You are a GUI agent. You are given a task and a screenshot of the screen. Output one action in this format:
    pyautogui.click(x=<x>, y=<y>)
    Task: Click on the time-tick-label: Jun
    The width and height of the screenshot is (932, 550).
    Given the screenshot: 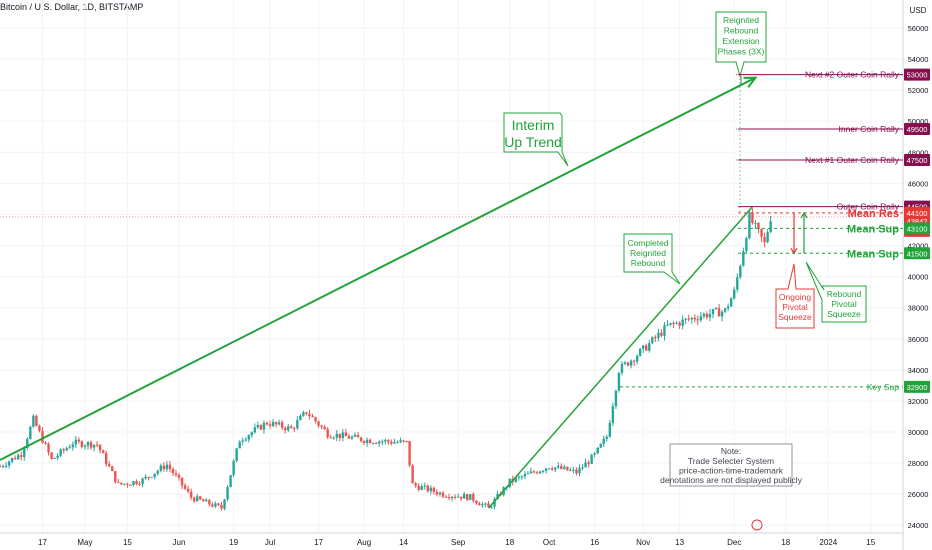 What is the action you would take?
    pyautogui.click(x=179, y=542)
    